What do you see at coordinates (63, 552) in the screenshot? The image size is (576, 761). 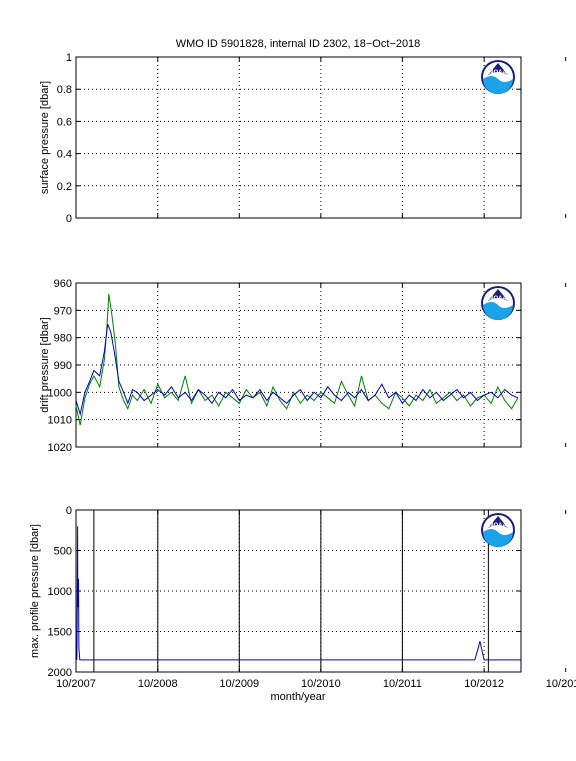 I see `y-tick-label: 500` at bounding box center [63, 552].